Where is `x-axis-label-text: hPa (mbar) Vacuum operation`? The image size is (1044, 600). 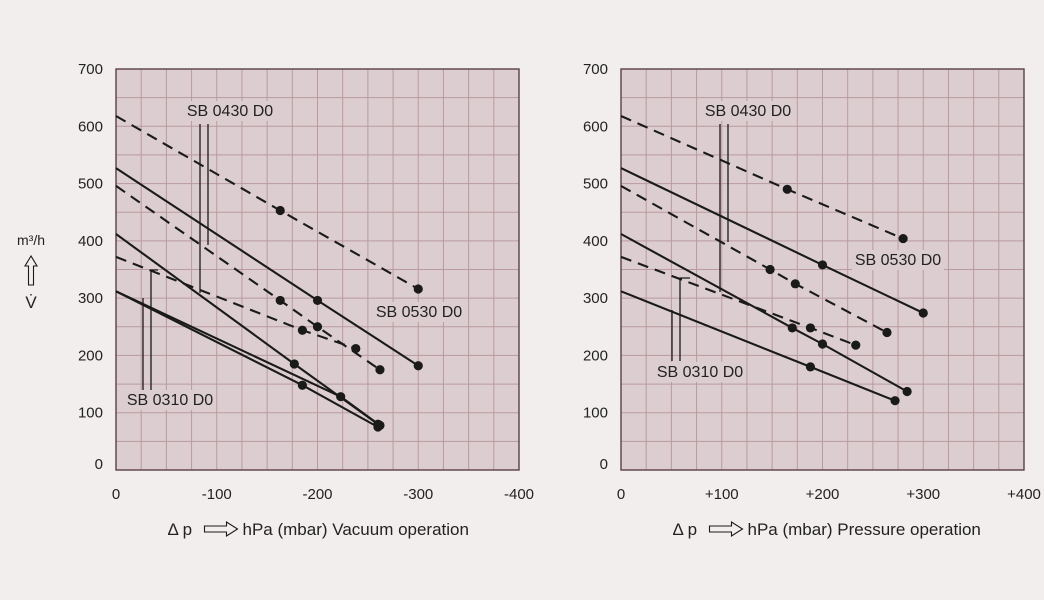 x-axis-label-text: hPa (mbar) Vacuum operation is located at coordinates (356, 529).